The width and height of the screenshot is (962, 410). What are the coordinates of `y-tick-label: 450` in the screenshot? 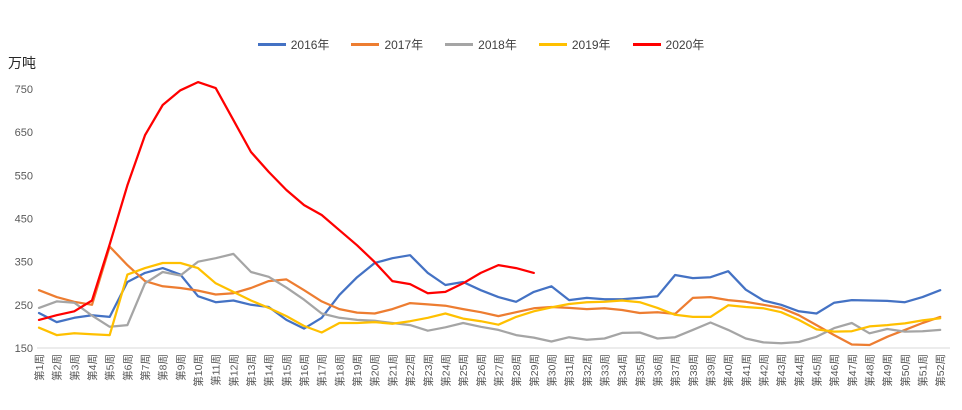 It's located at (24, 220).